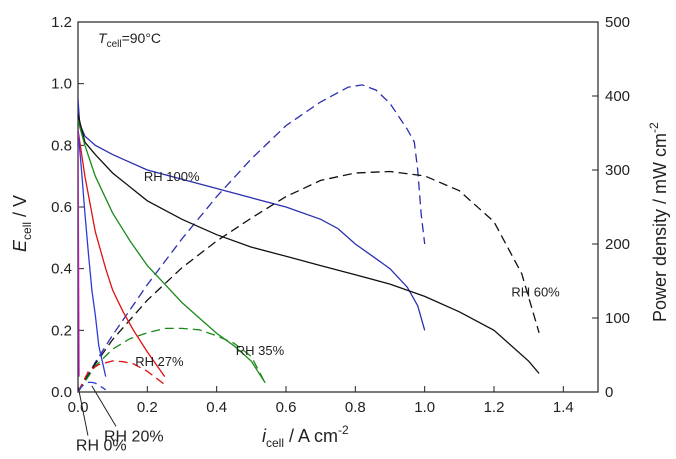 The image size is (676, 459). I want to click on x-tick-label: 1.2, so click(494, 407).